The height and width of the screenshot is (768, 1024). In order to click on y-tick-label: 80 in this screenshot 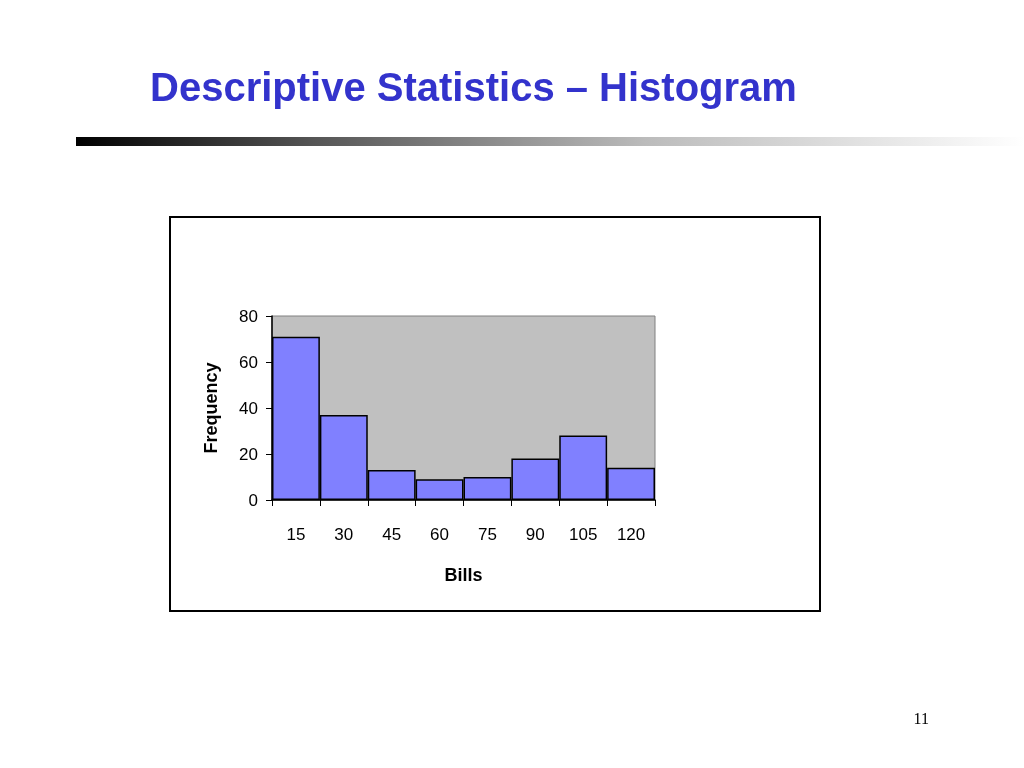, I will do `click(248, 316)`.